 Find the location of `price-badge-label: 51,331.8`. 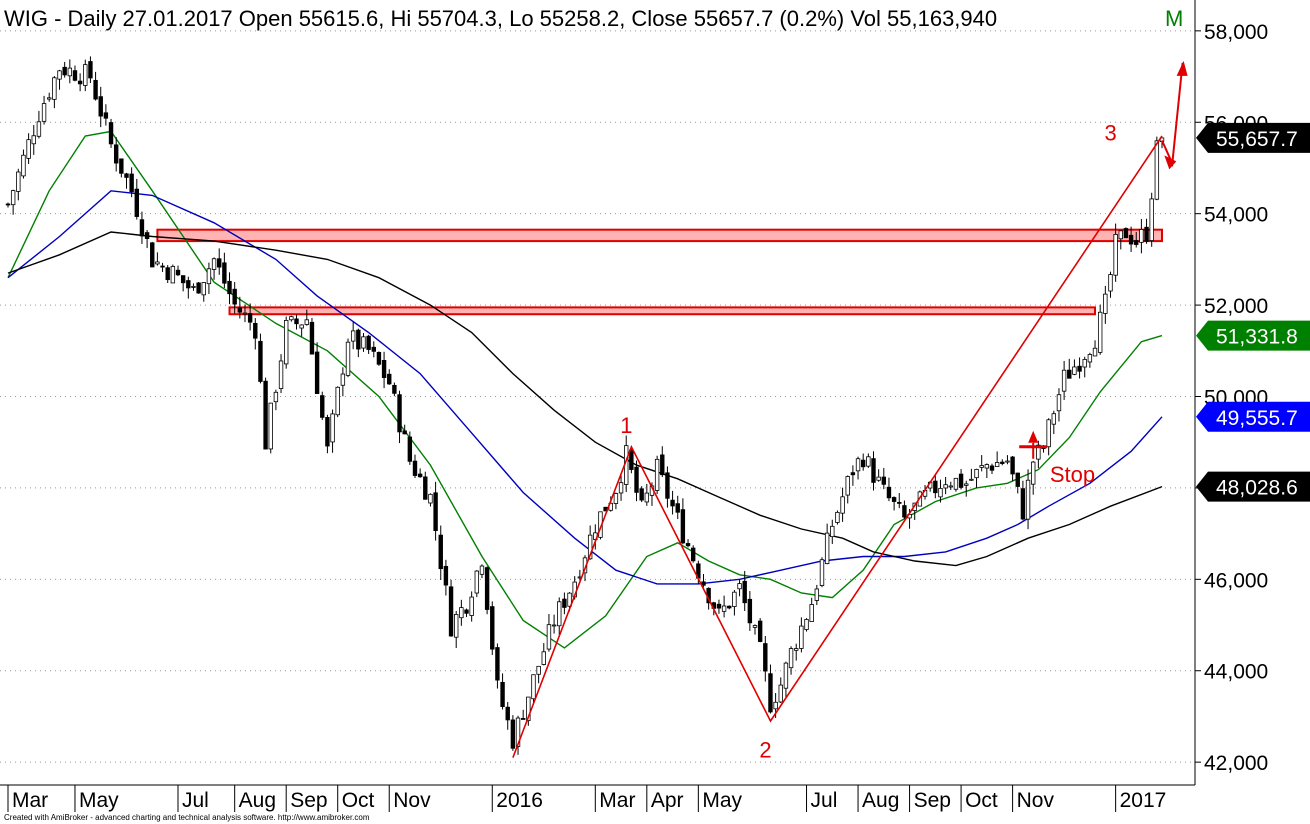

price-badge-label: 51,331.8 is located at coordinates (1257, 337).